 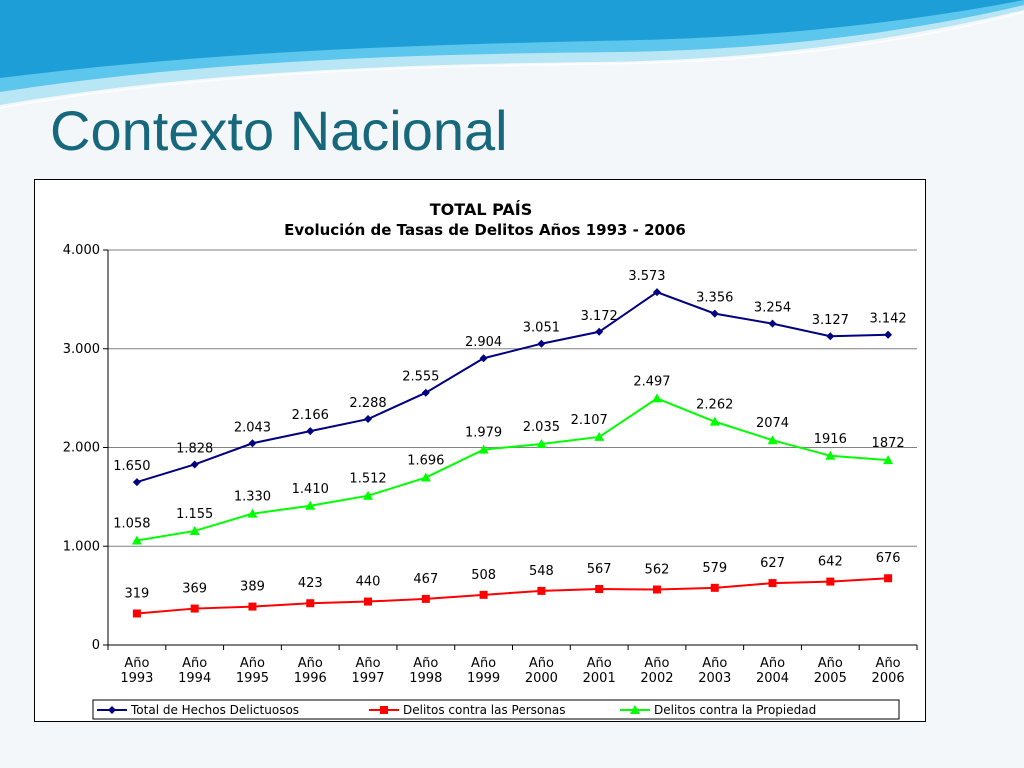 What do you see at coordinates (367, 671) in the screenshot?
I see `x-tick-label: Año 1997` at bounding box center [367, 671].